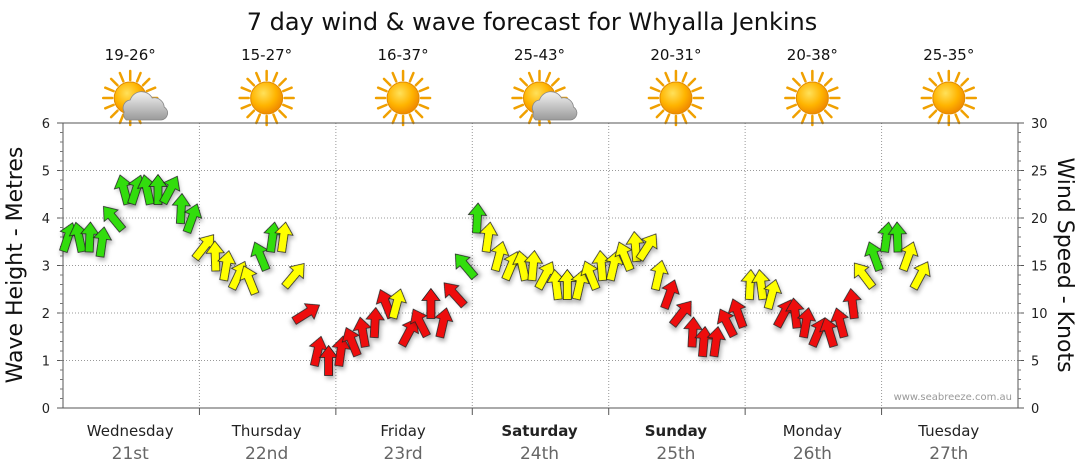  What do you see at coordinates (145, 106) in the screenshot?
I see `cloud-shape` at bounding box center [145, 106].